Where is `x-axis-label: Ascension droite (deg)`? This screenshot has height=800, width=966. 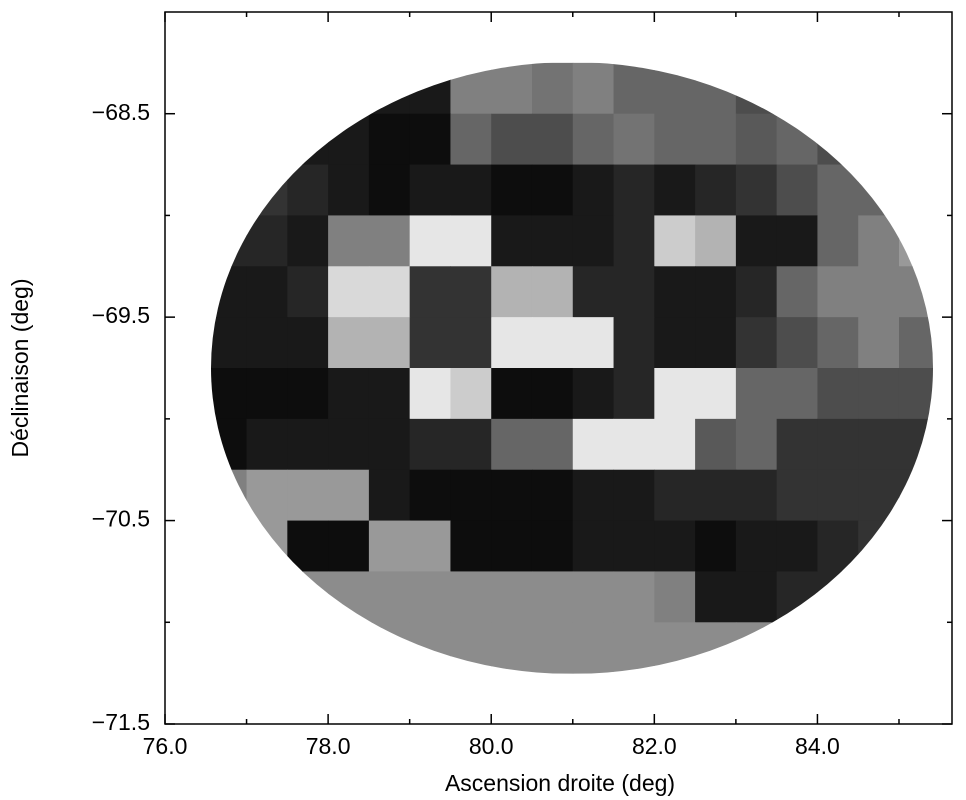 x-axis-label: Ascension droite (deg) is located at coordinates (560, 783).